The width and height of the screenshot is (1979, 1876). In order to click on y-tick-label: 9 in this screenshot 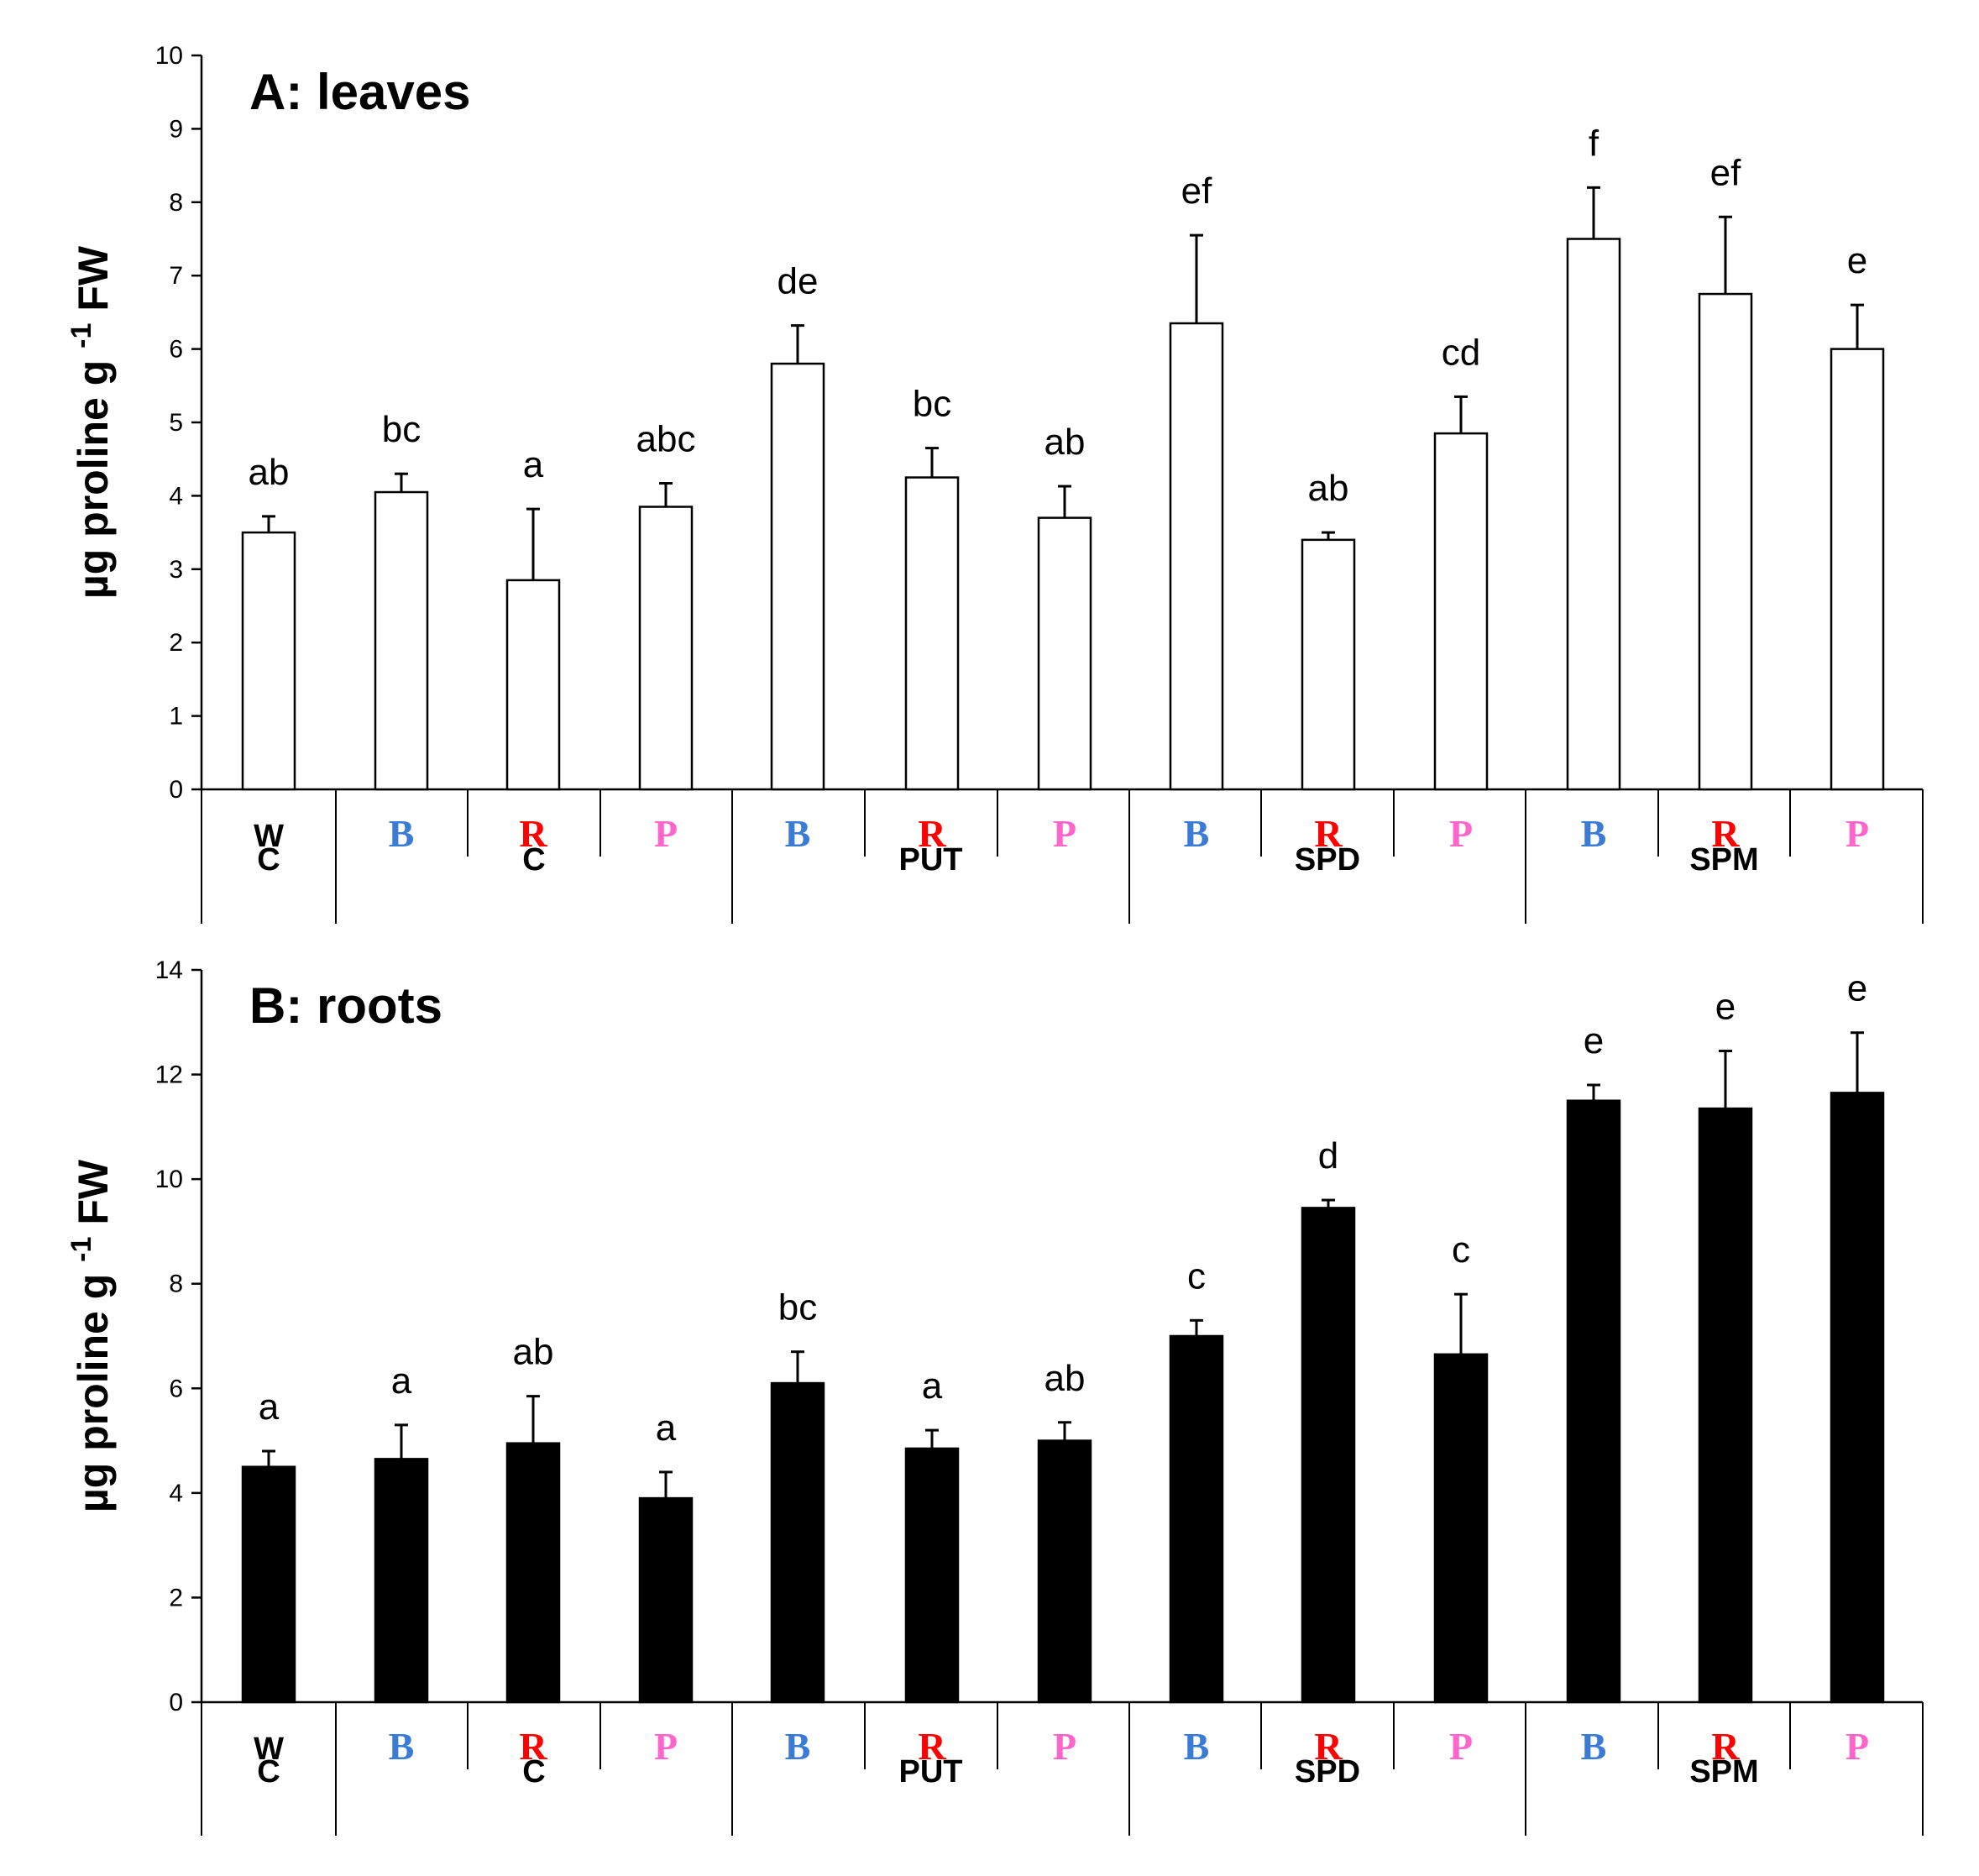, I will do `click(176, 129)`.